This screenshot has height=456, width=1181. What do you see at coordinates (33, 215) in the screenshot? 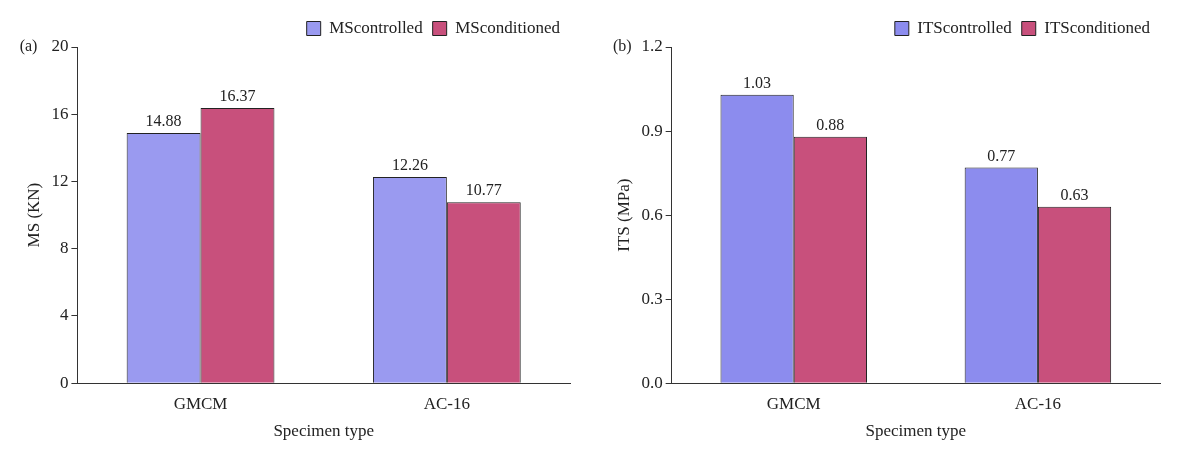
I see `y-axis-title: MS (KN)` at bounding box center [33, 215].